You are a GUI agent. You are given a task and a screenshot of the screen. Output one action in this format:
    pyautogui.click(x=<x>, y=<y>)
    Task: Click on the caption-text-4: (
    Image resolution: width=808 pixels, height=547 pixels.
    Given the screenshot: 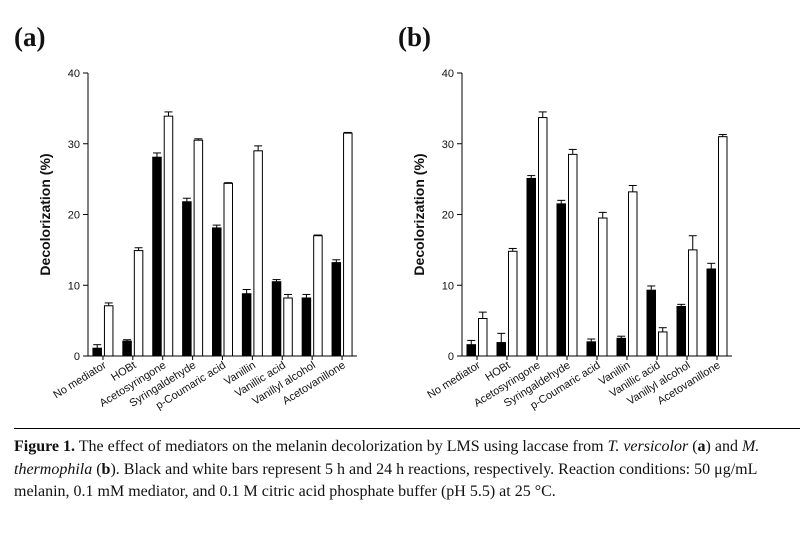 What is the action you would take?
    pyautogui.click(x=97, y=469)
    